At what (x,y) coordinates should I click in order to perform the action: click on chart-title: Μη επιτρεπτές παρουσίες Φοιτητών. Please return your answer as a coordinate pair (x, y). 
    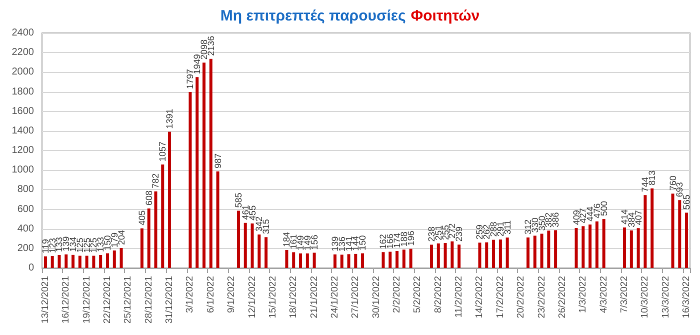
    Looking at the image, I should click on (350, 16).